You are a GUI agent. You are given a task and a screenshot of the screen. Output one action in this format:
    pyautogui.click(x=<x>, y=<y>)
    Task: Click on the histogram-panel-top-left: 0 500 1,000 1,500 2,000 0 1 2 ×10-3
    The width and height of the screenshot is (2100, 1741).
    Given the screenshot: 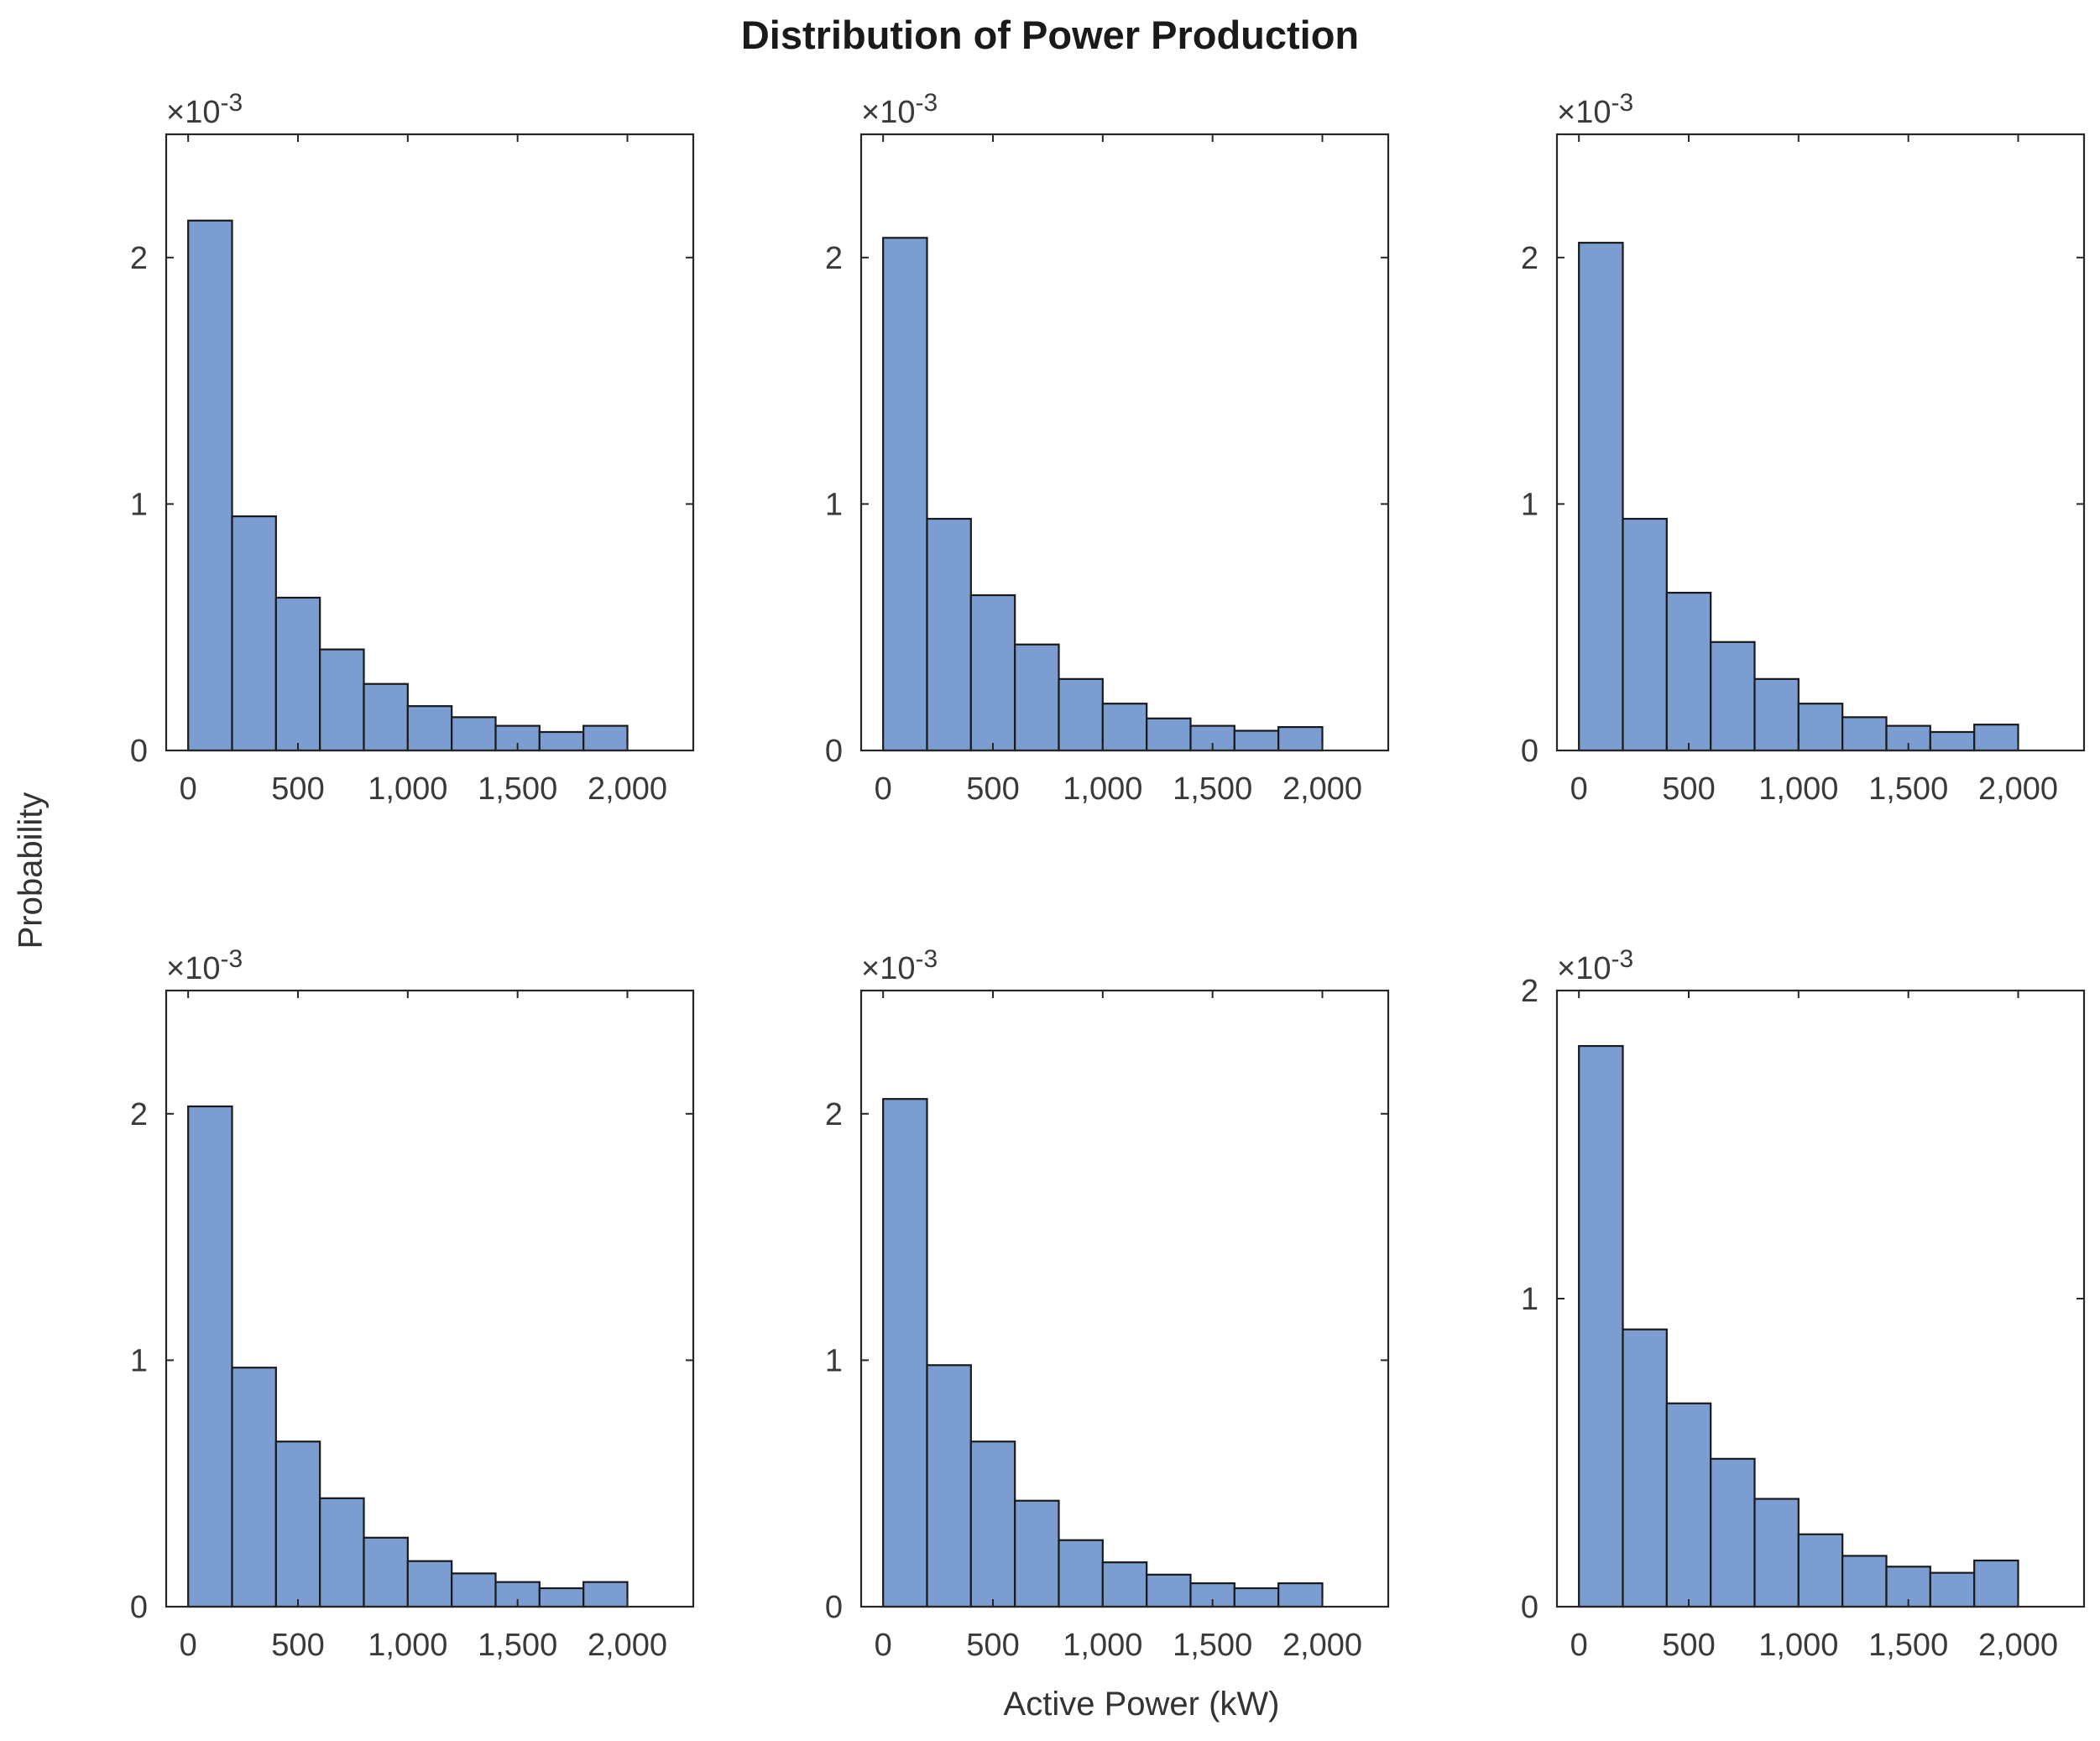 What is the action you would take?
    pyautogui.click(x=412, y=448)
    